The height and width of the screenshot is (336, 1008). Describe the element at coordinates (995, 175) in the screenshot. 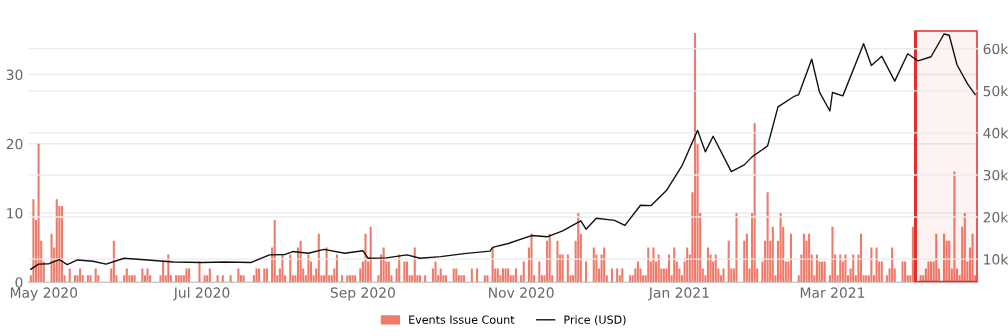

I see `y2-tick-label: 30k` at that location.